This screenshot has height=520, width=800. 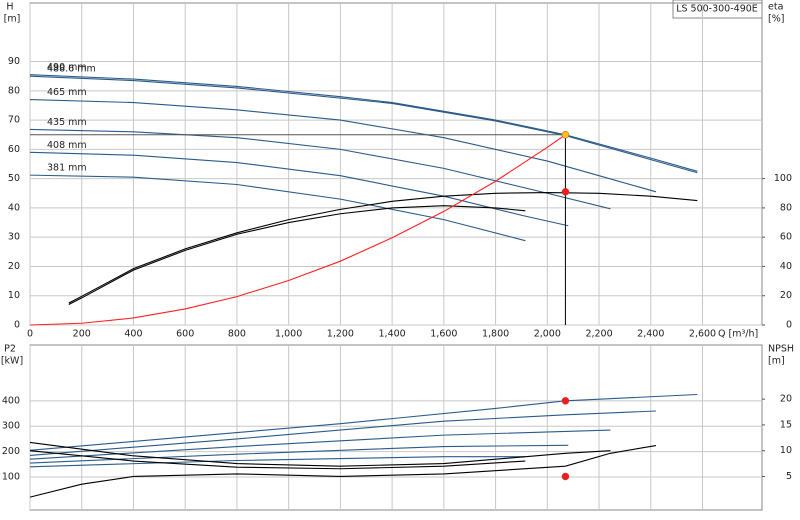 I want to click on x-tick-label: 400, so click(x=133, y=334).